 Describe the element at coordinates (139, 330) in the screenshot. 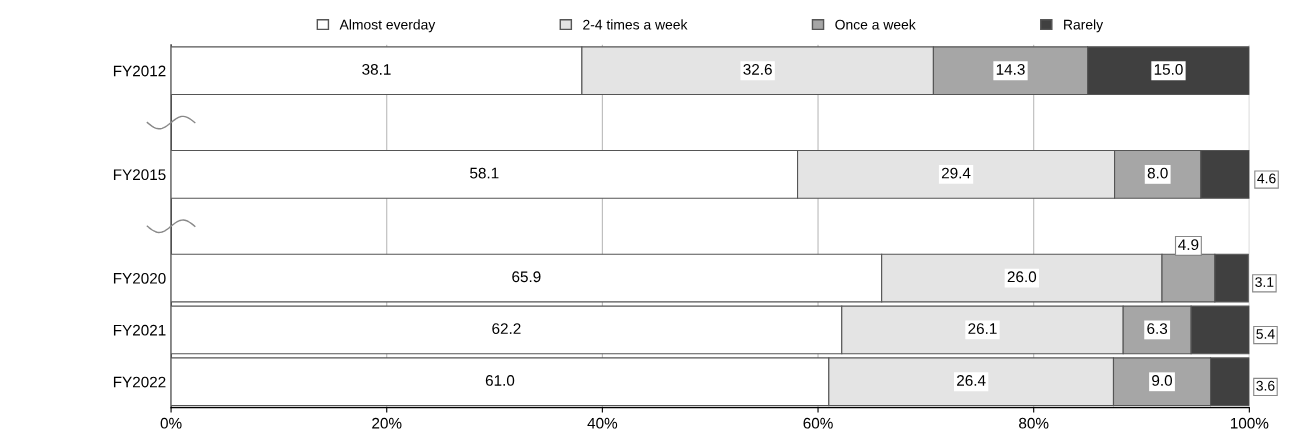

I see `y-tick-label: FY2021` at that location.